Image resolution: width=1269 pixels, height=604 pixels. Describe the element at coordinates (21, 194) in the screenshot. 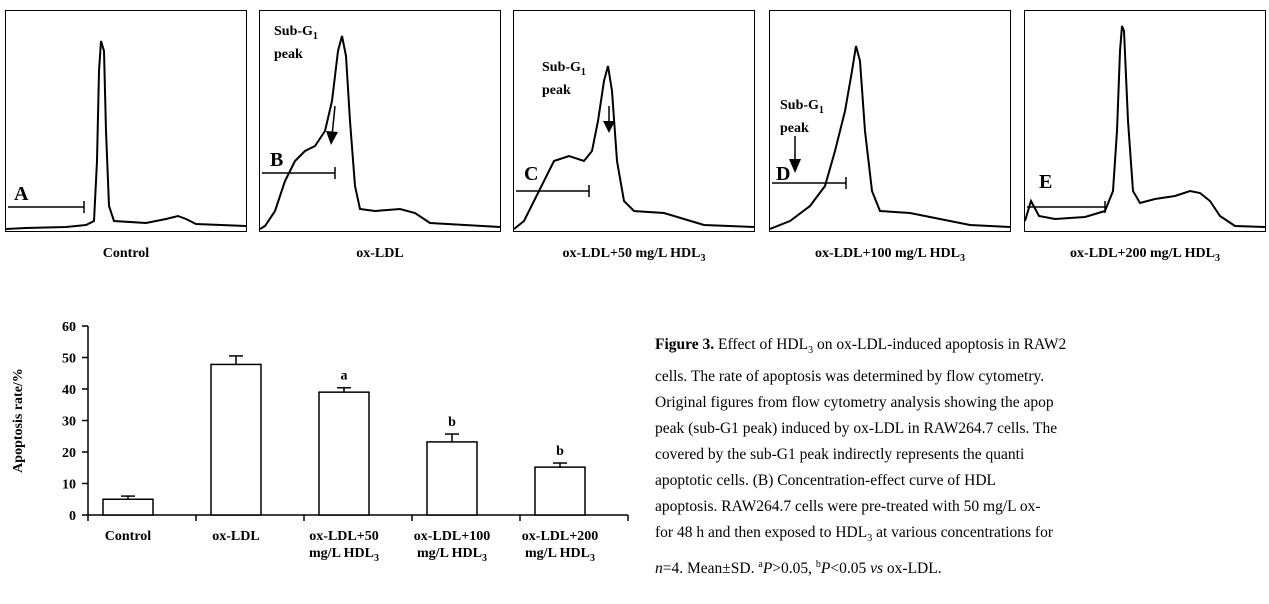

I see `panel-label-a: A` at that location.